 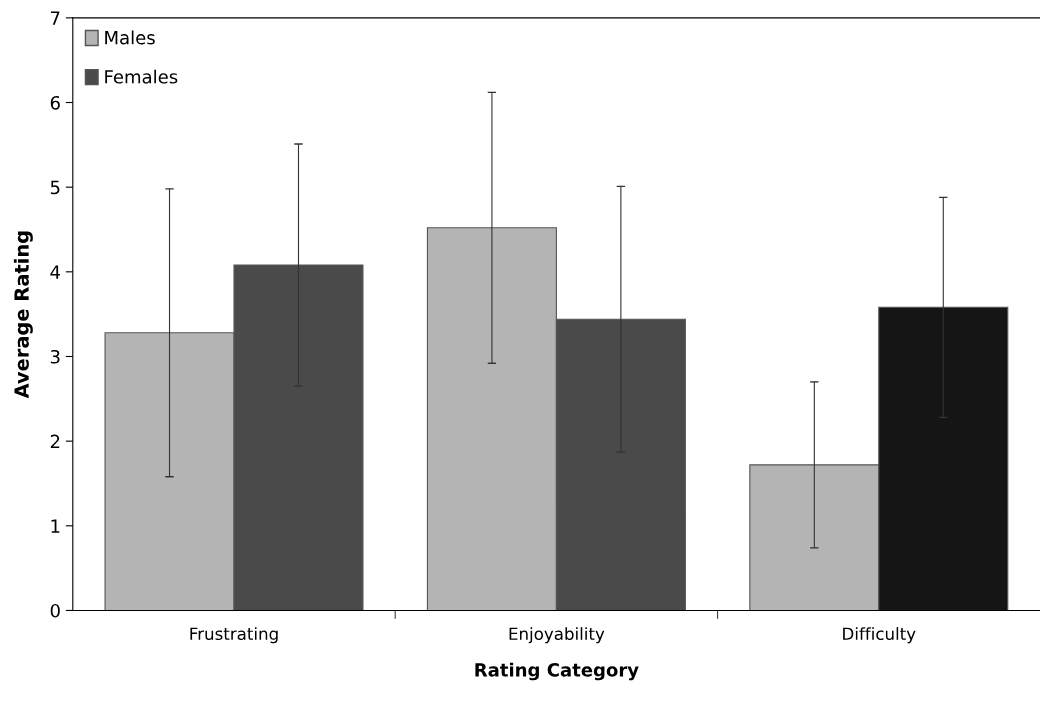 I want to click on y-tick-label: 2, so click(x=55, y=441).